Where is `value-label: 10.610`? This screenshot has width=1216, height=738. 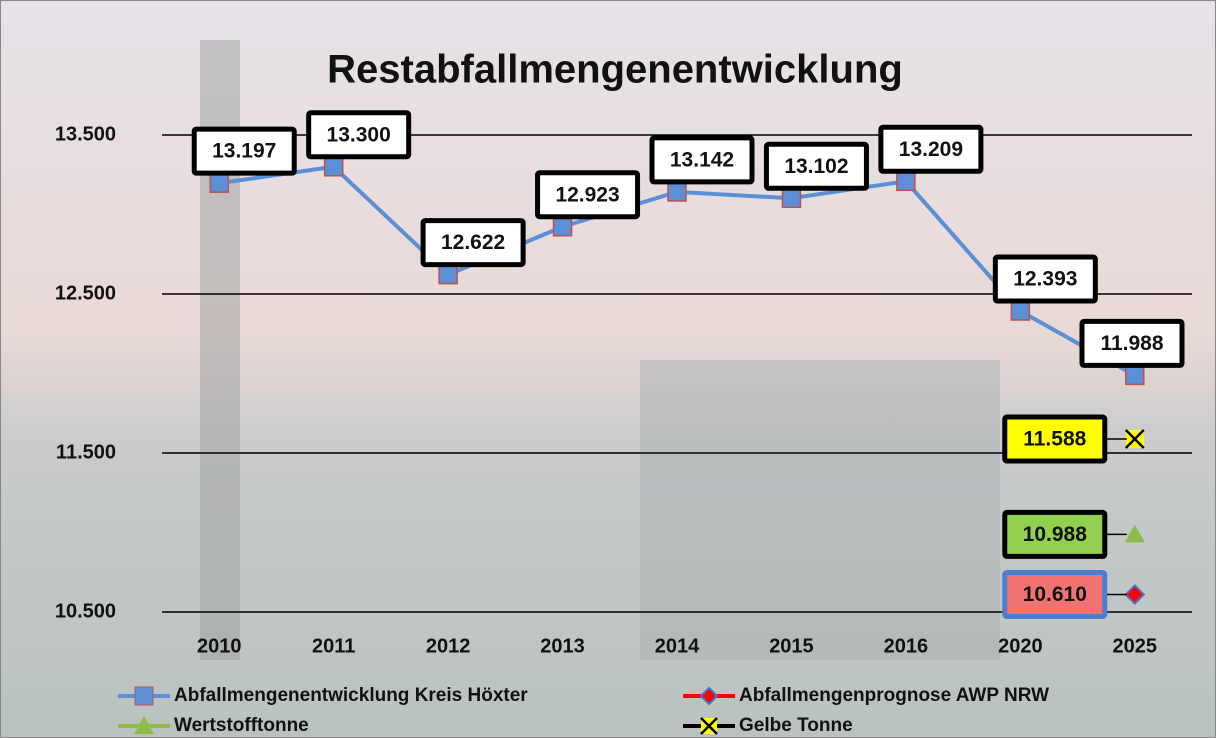 value-label: 10.610 is located at coordinates (1055, 594).